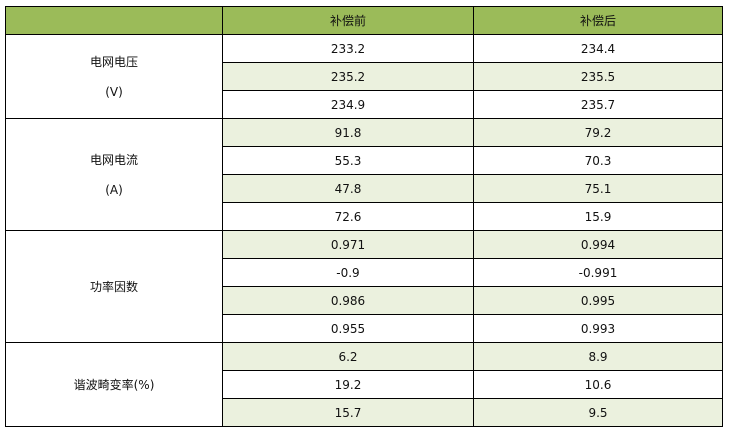  I want to click on value-before: 15.7, so click(348, 412).